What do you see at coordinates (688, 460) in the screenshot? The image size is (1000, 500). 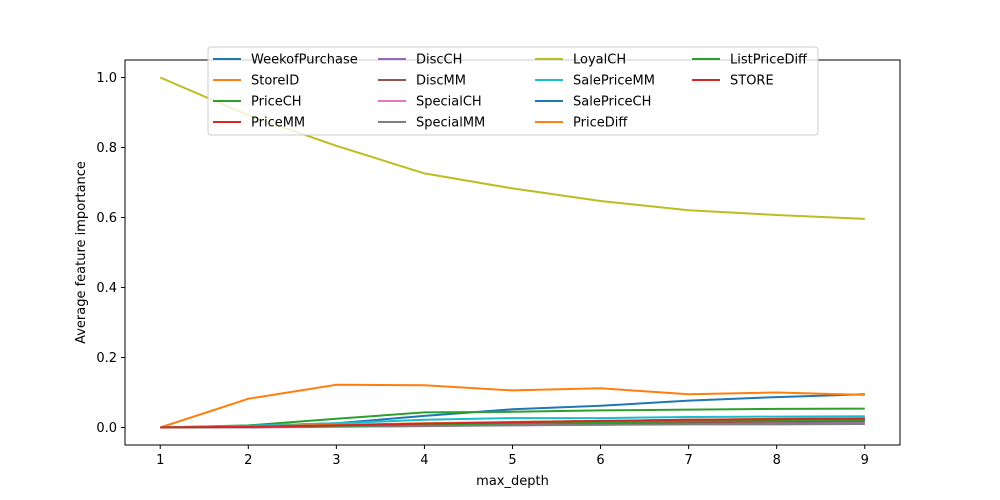 I see `x-tick-label: 7` at bounding box center [688, 460].